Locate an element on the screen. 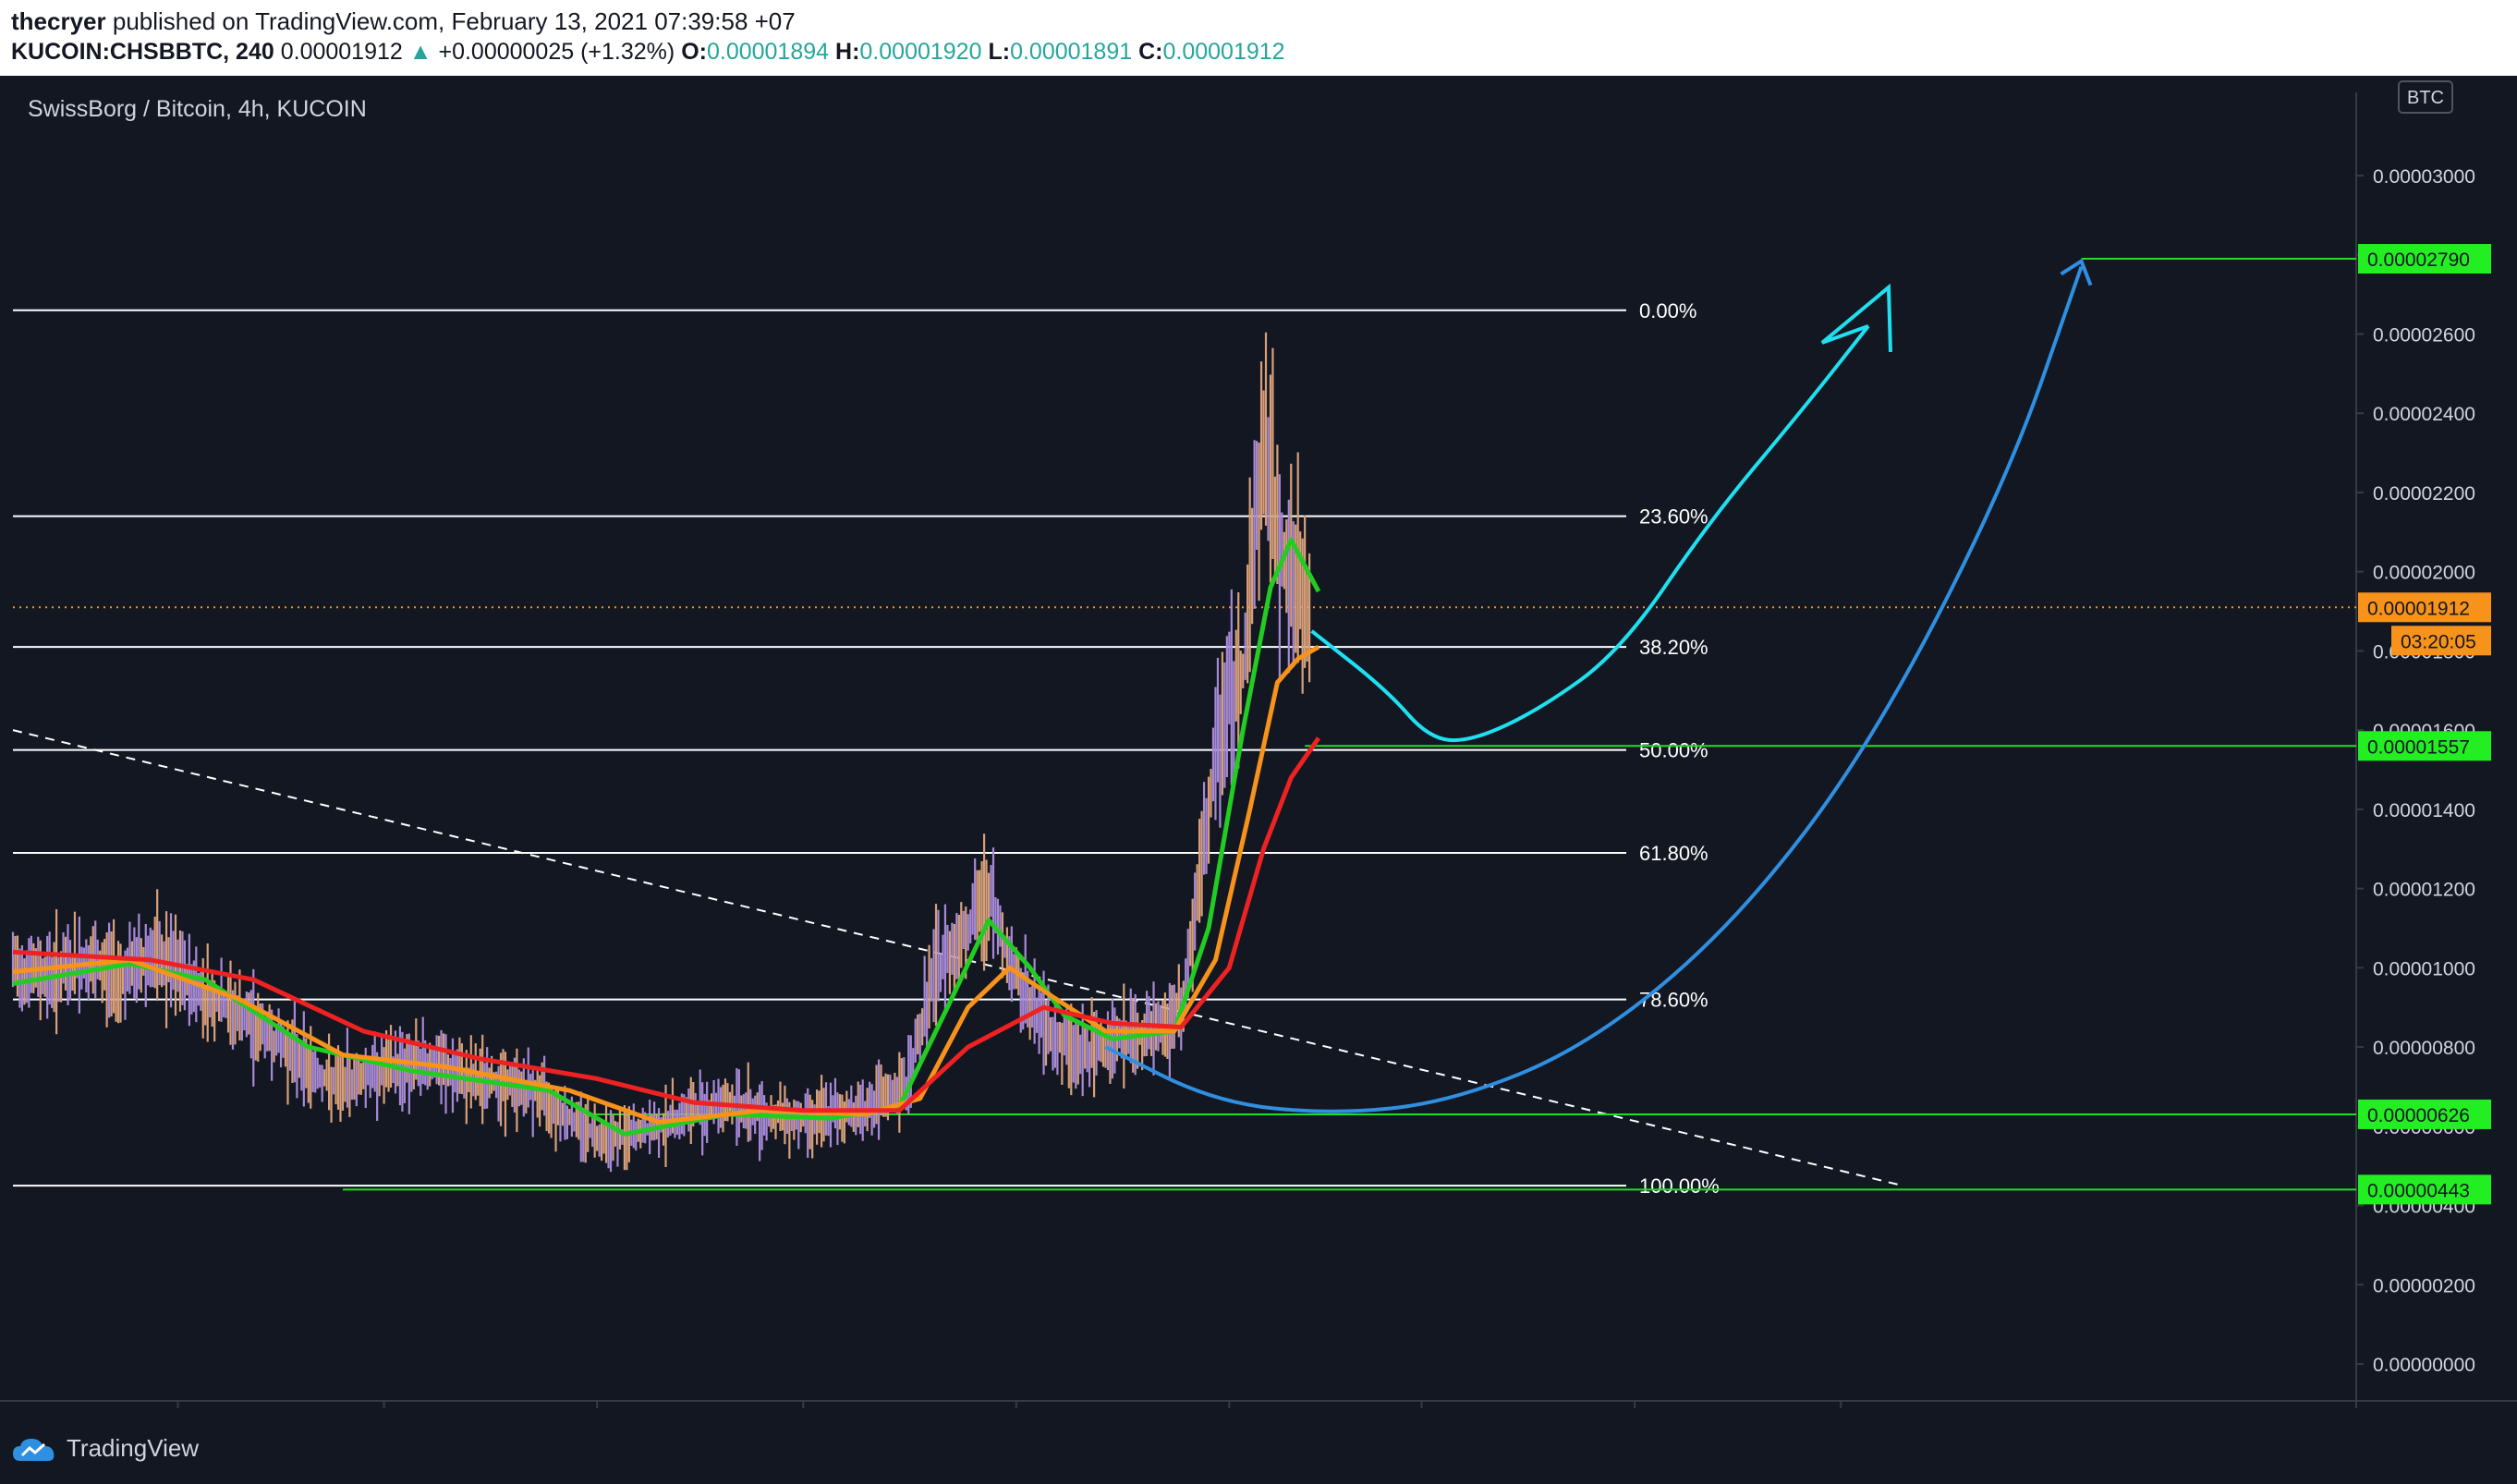  price-tick-label: 0.00001200 is located at coordinates (2424, 890).